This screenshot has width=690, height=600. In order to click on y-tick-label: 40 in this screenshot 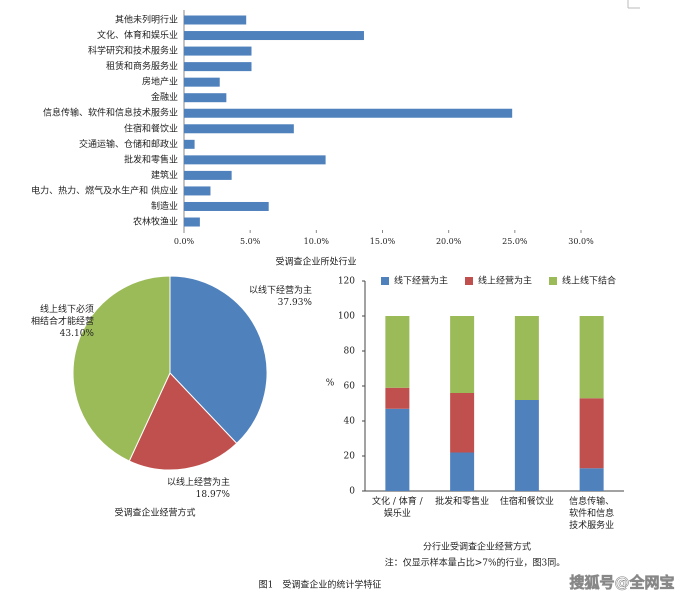, I will do `click(350, 422)`.